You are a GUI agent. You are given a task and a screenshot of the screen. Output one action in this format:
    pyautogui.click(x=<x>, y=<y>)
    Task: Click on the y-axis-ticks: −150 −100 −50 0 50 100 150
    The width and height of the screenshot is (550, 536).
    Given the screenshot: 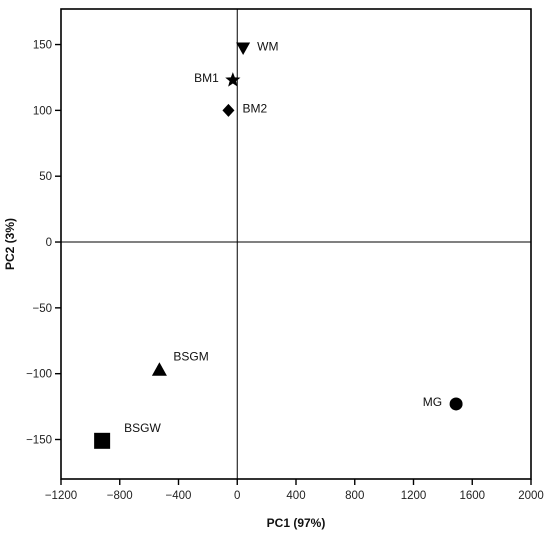 What is the action you would take?
    pyautogui.click(x=43, y=243)
    